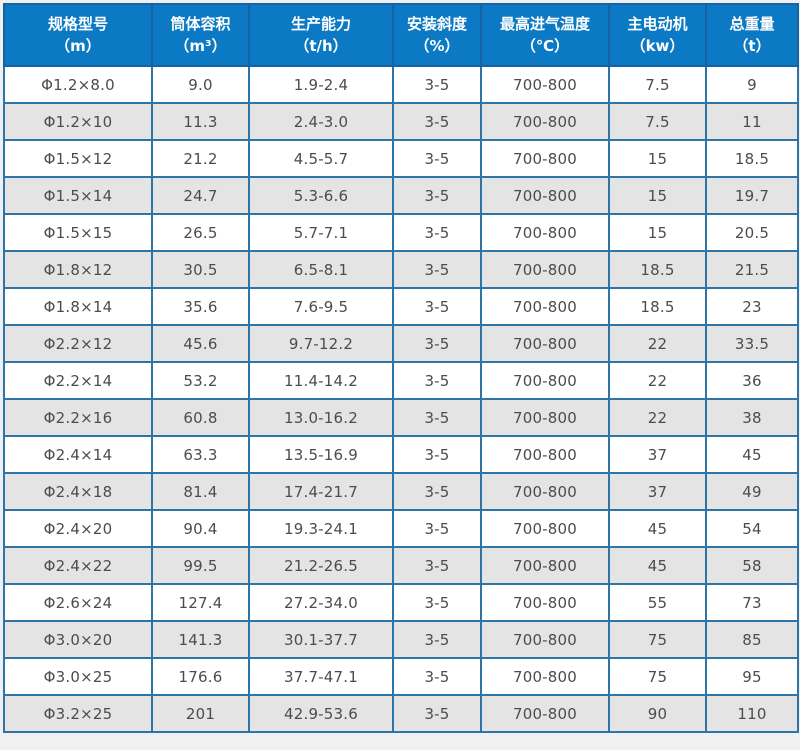 The image size is (800, 750). I want to click on table-cell: Φ1.5×12, so click(78, 158).